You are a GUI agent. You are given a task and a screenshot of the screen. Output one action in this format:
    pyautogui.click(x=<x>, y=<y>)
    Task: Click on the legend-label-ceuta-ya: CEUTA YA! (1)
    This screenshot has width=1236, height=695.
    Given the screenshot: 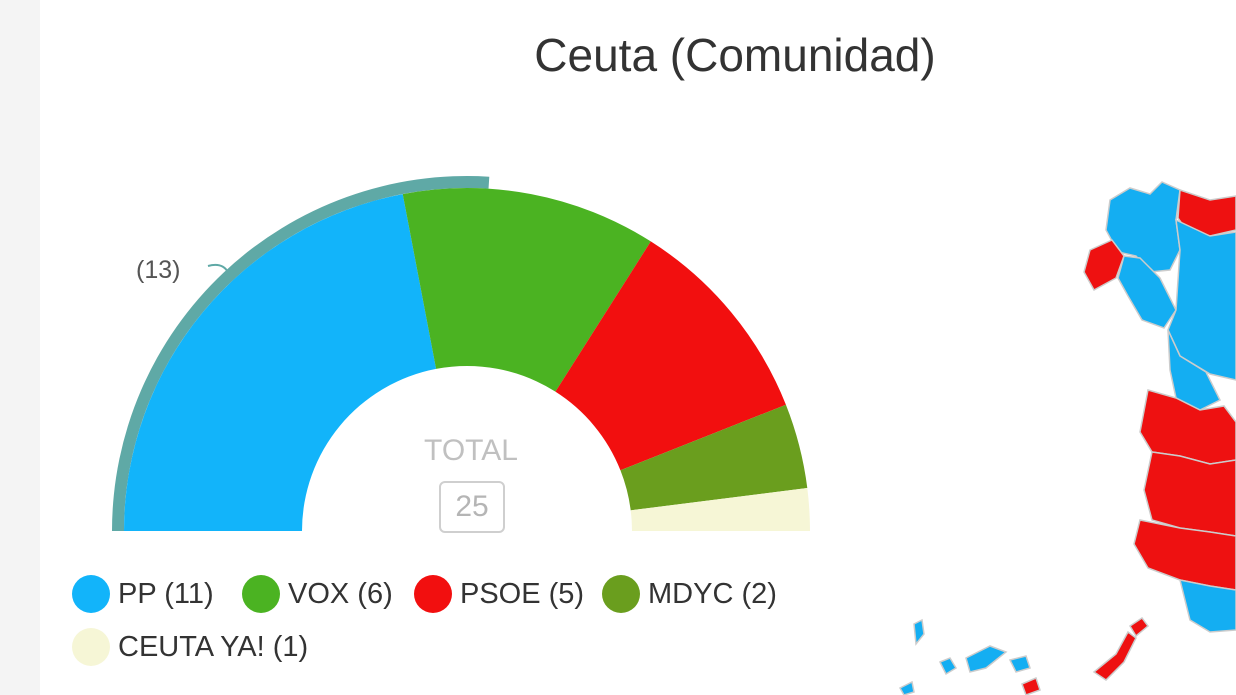 What is the action you would take?
    pyautogui.click(x=213, y=646)
    